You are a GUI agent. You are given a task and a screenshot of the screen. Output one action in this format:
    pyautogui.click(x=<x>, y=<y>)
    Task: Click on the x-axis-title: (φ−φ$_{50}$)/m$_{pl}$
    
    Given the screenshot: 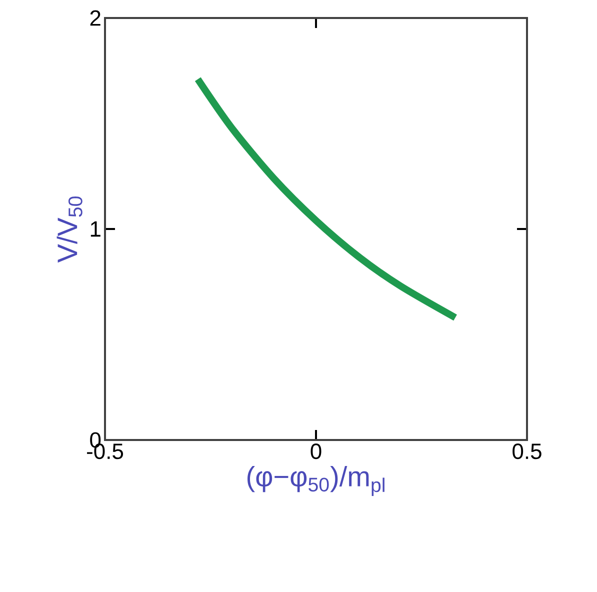 What is the action you would take?
    pyautogui.click(x=316, y=481)
    